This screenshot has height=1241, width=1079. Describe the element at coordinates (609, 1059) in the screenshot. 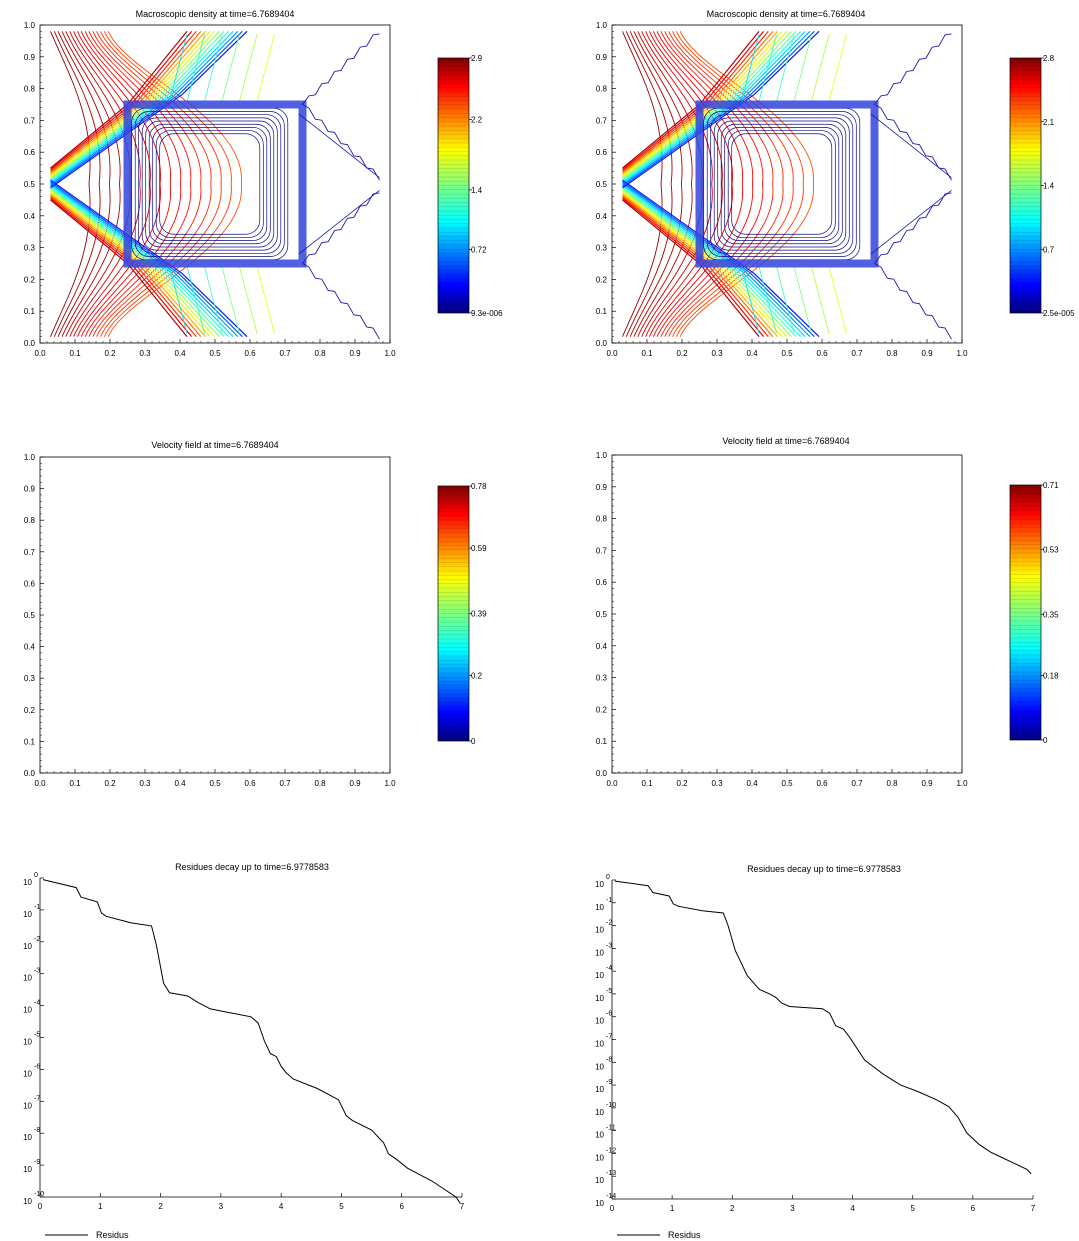

I see `y-tick-exponent: -8` at that location.